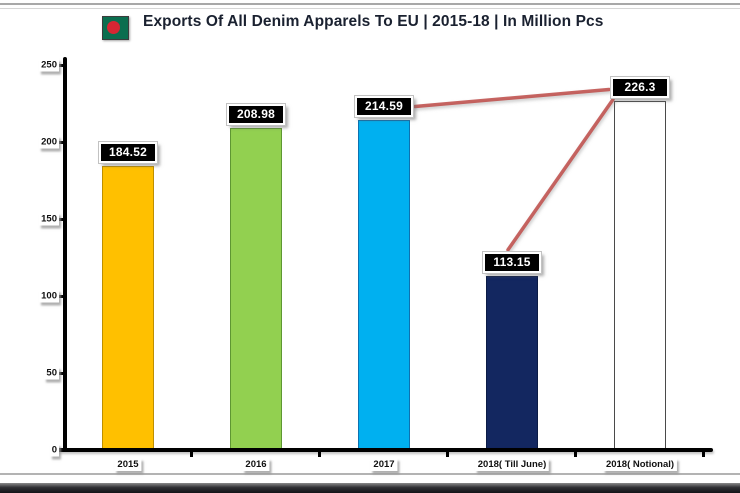 This screenshot has width=740, height=493. What do you see at coordinates (370, 488) in the screenshot?
I see `bottom-window-edge` at bounding box center [370, 488].